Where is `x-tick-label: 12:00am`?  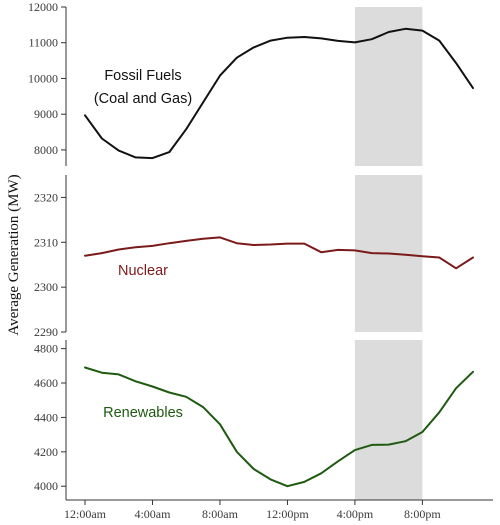 x-tick-label: 12:00am is located at coordinates (85, 514).